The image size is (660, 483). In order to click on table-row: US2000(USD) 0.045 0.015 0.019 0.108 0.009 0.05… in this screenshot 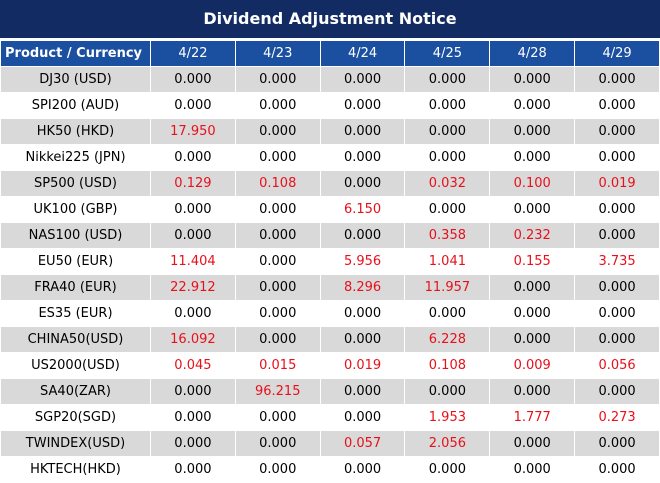, I will do `click(330, 365)`.